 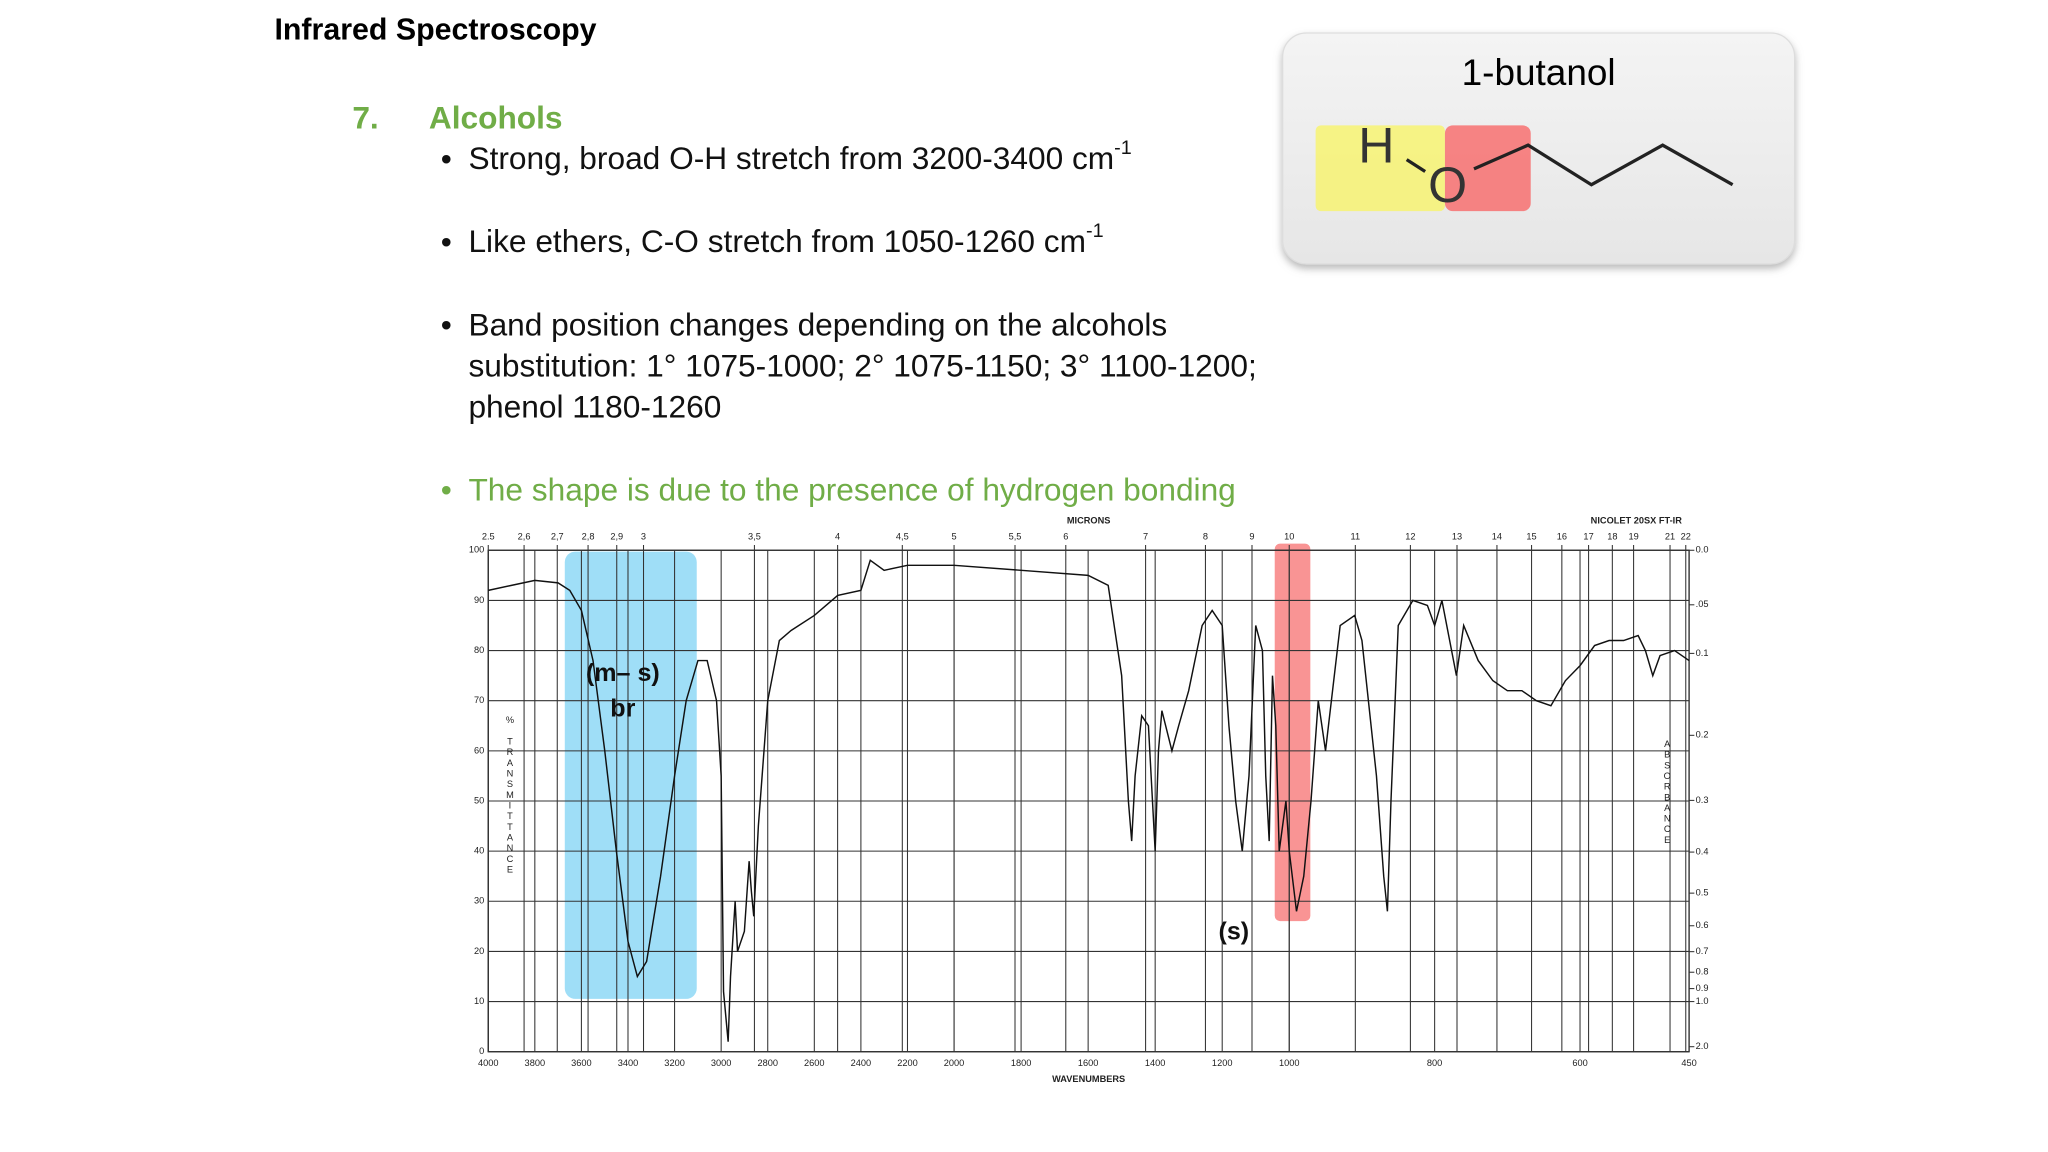 I want to click on x2-tick-label: 6, so click(x=1065, y=537).